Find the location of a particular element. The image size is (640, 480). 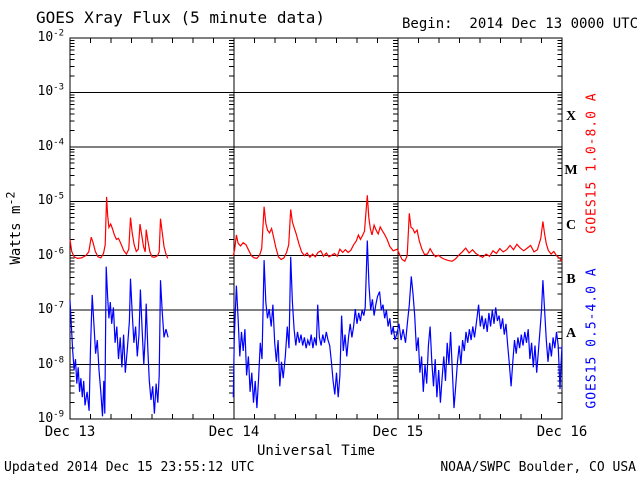

x-tick-label: Dec 14 is located at coordinates (234, 432).